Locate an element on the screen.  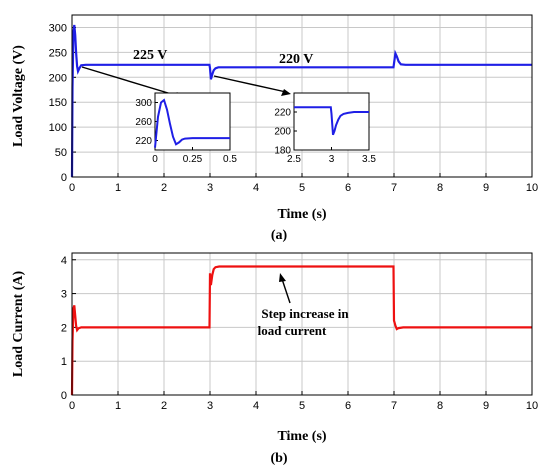
current-x-tick-label: 10 is located at coordinates (532, 406).